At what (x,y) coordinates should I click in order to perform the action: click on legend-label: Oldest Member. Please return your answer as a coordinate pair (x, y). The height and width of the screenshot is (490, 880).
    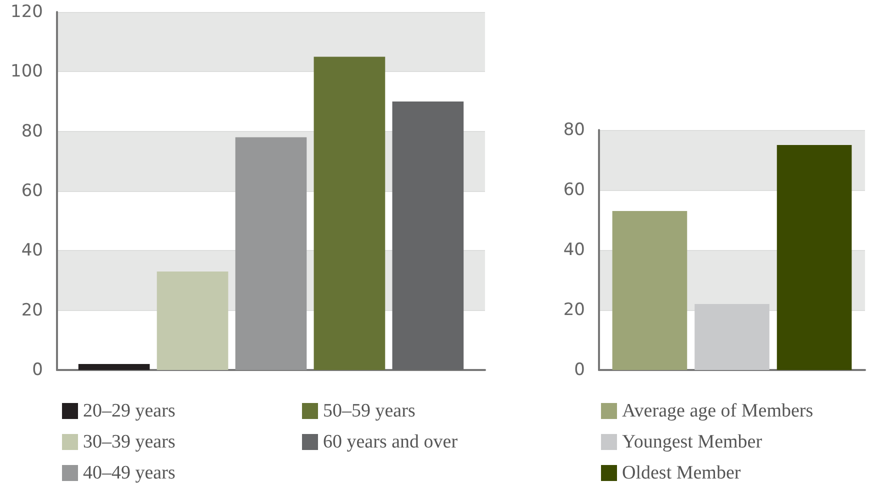
    Looking at the image, I should click on (682, 473).